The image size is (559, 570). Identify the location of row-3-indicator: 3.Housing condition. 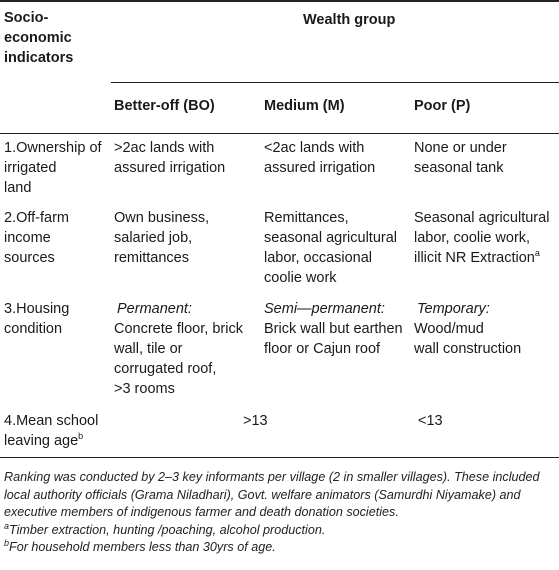
(37, 319).